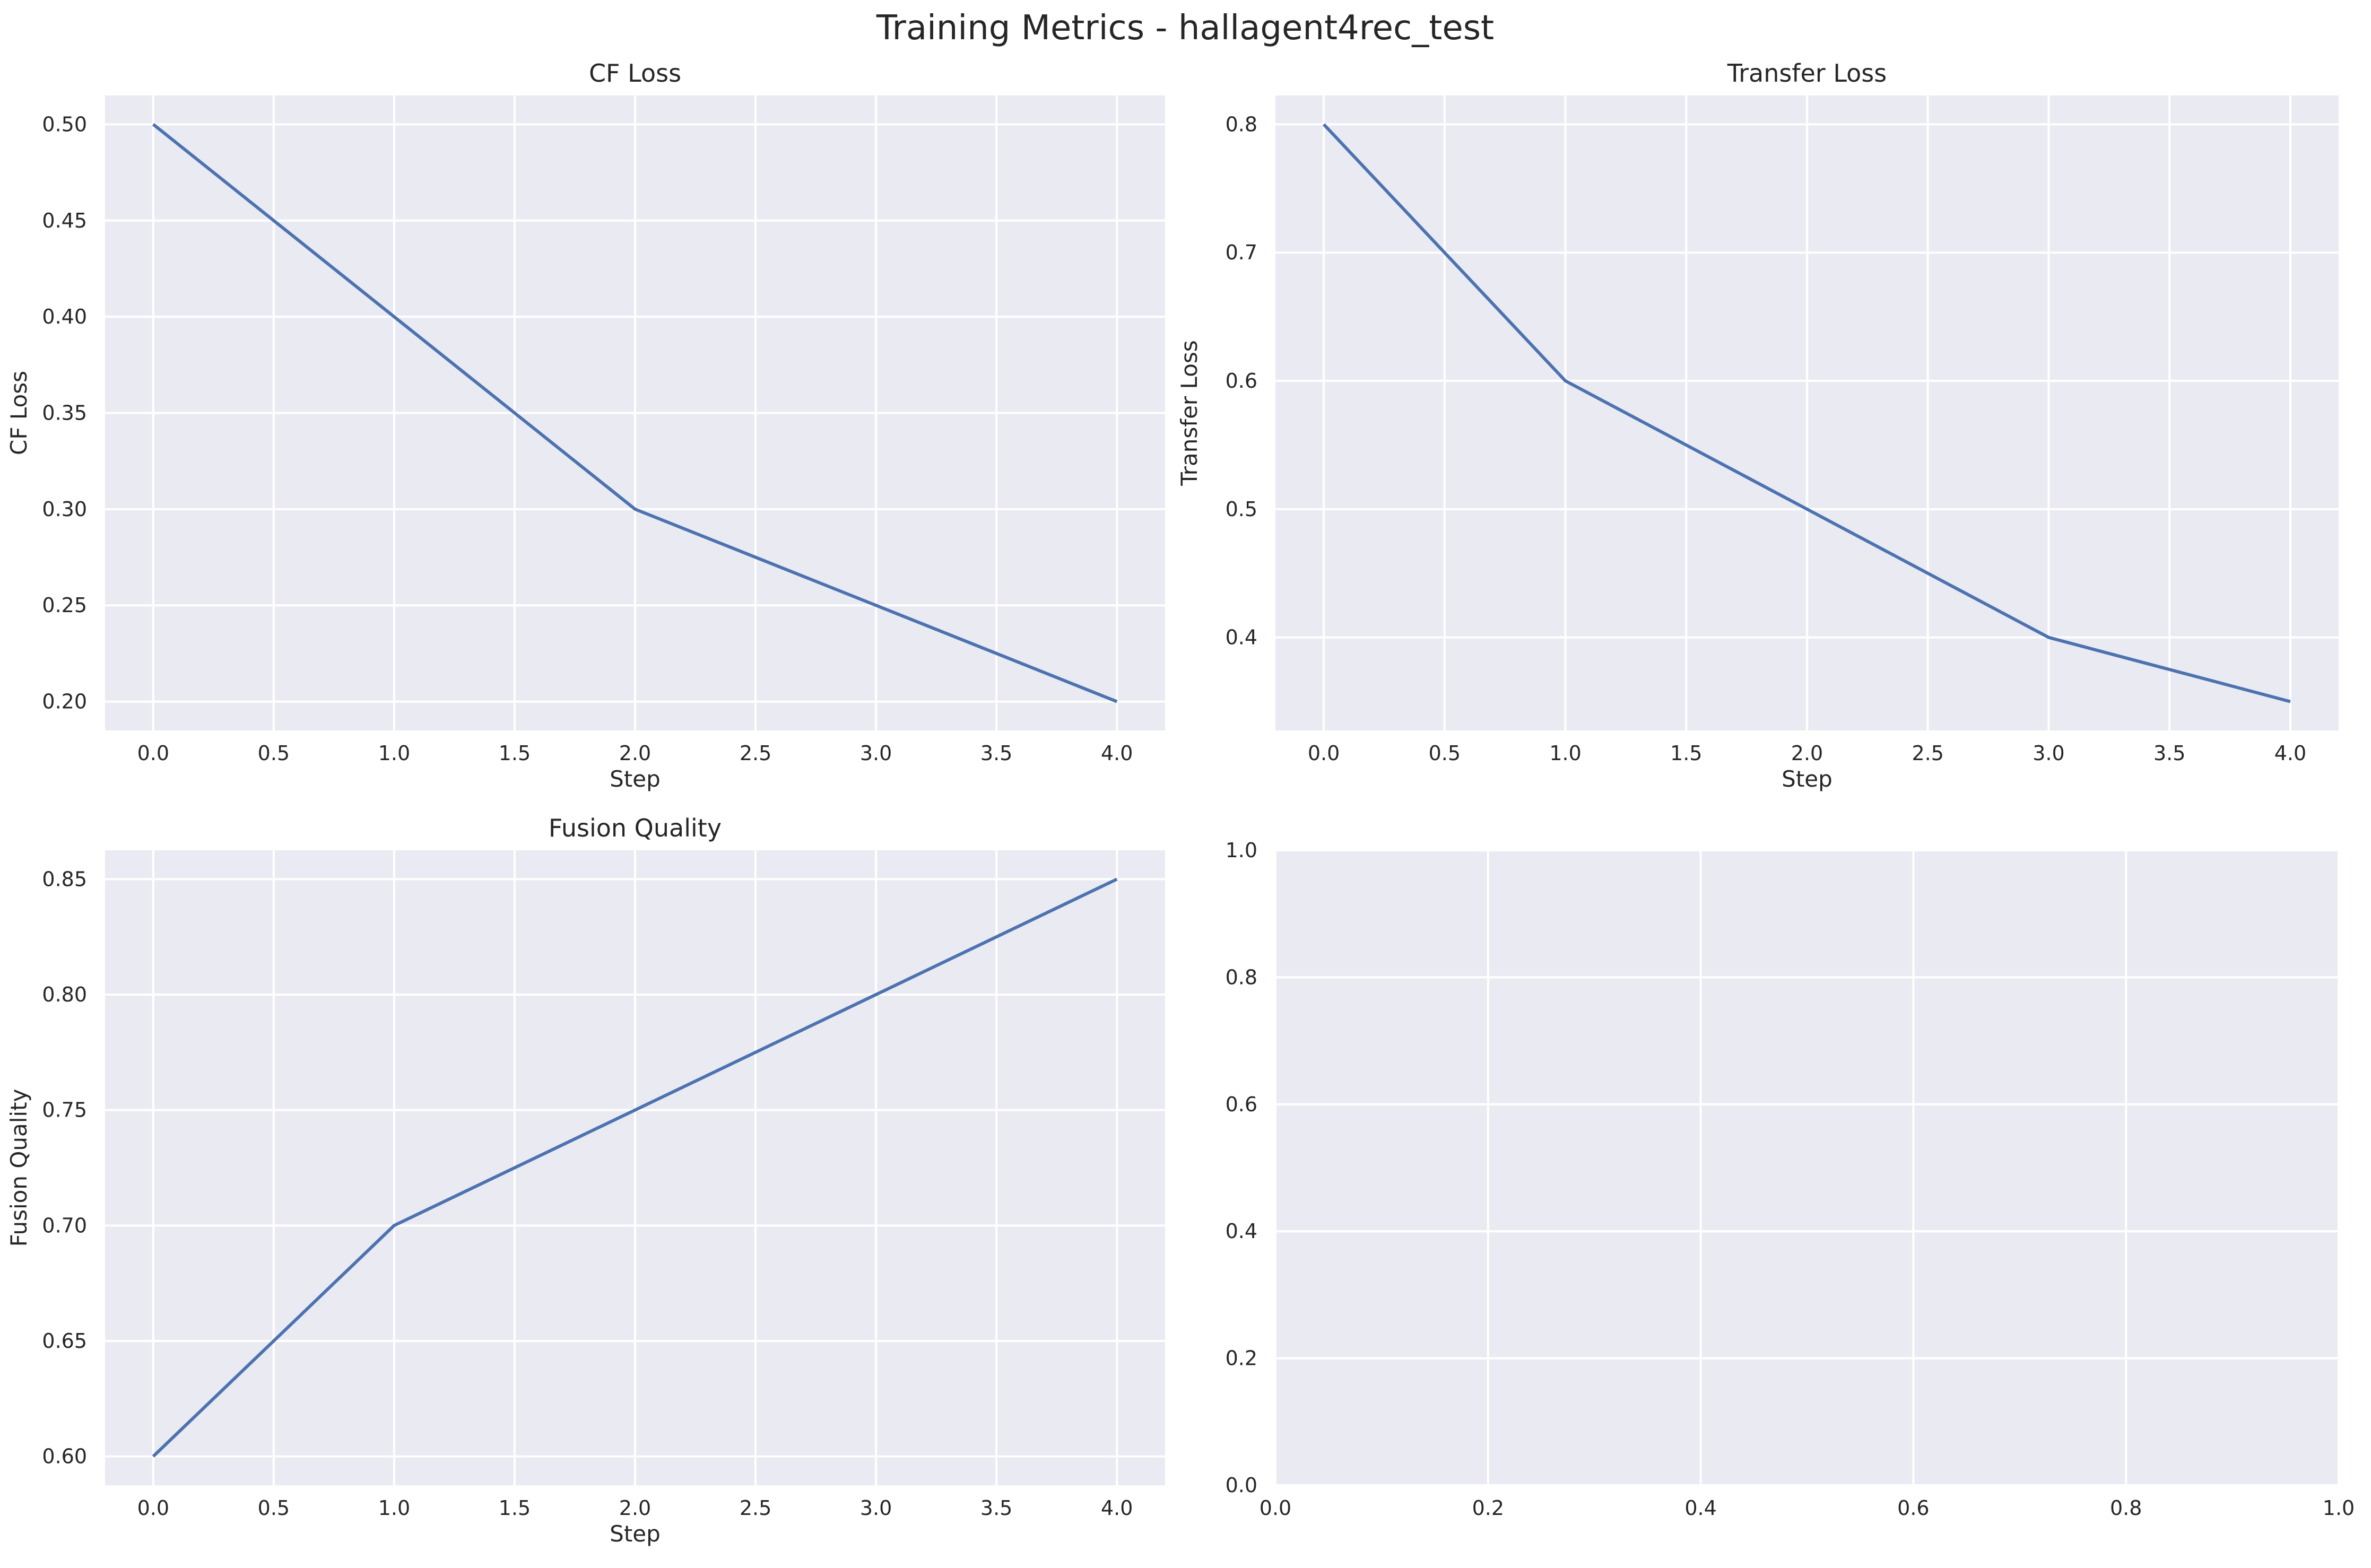 The image size is (2371, 1568). I want to click on y-tick-label: 0.50, so click(64, 124).